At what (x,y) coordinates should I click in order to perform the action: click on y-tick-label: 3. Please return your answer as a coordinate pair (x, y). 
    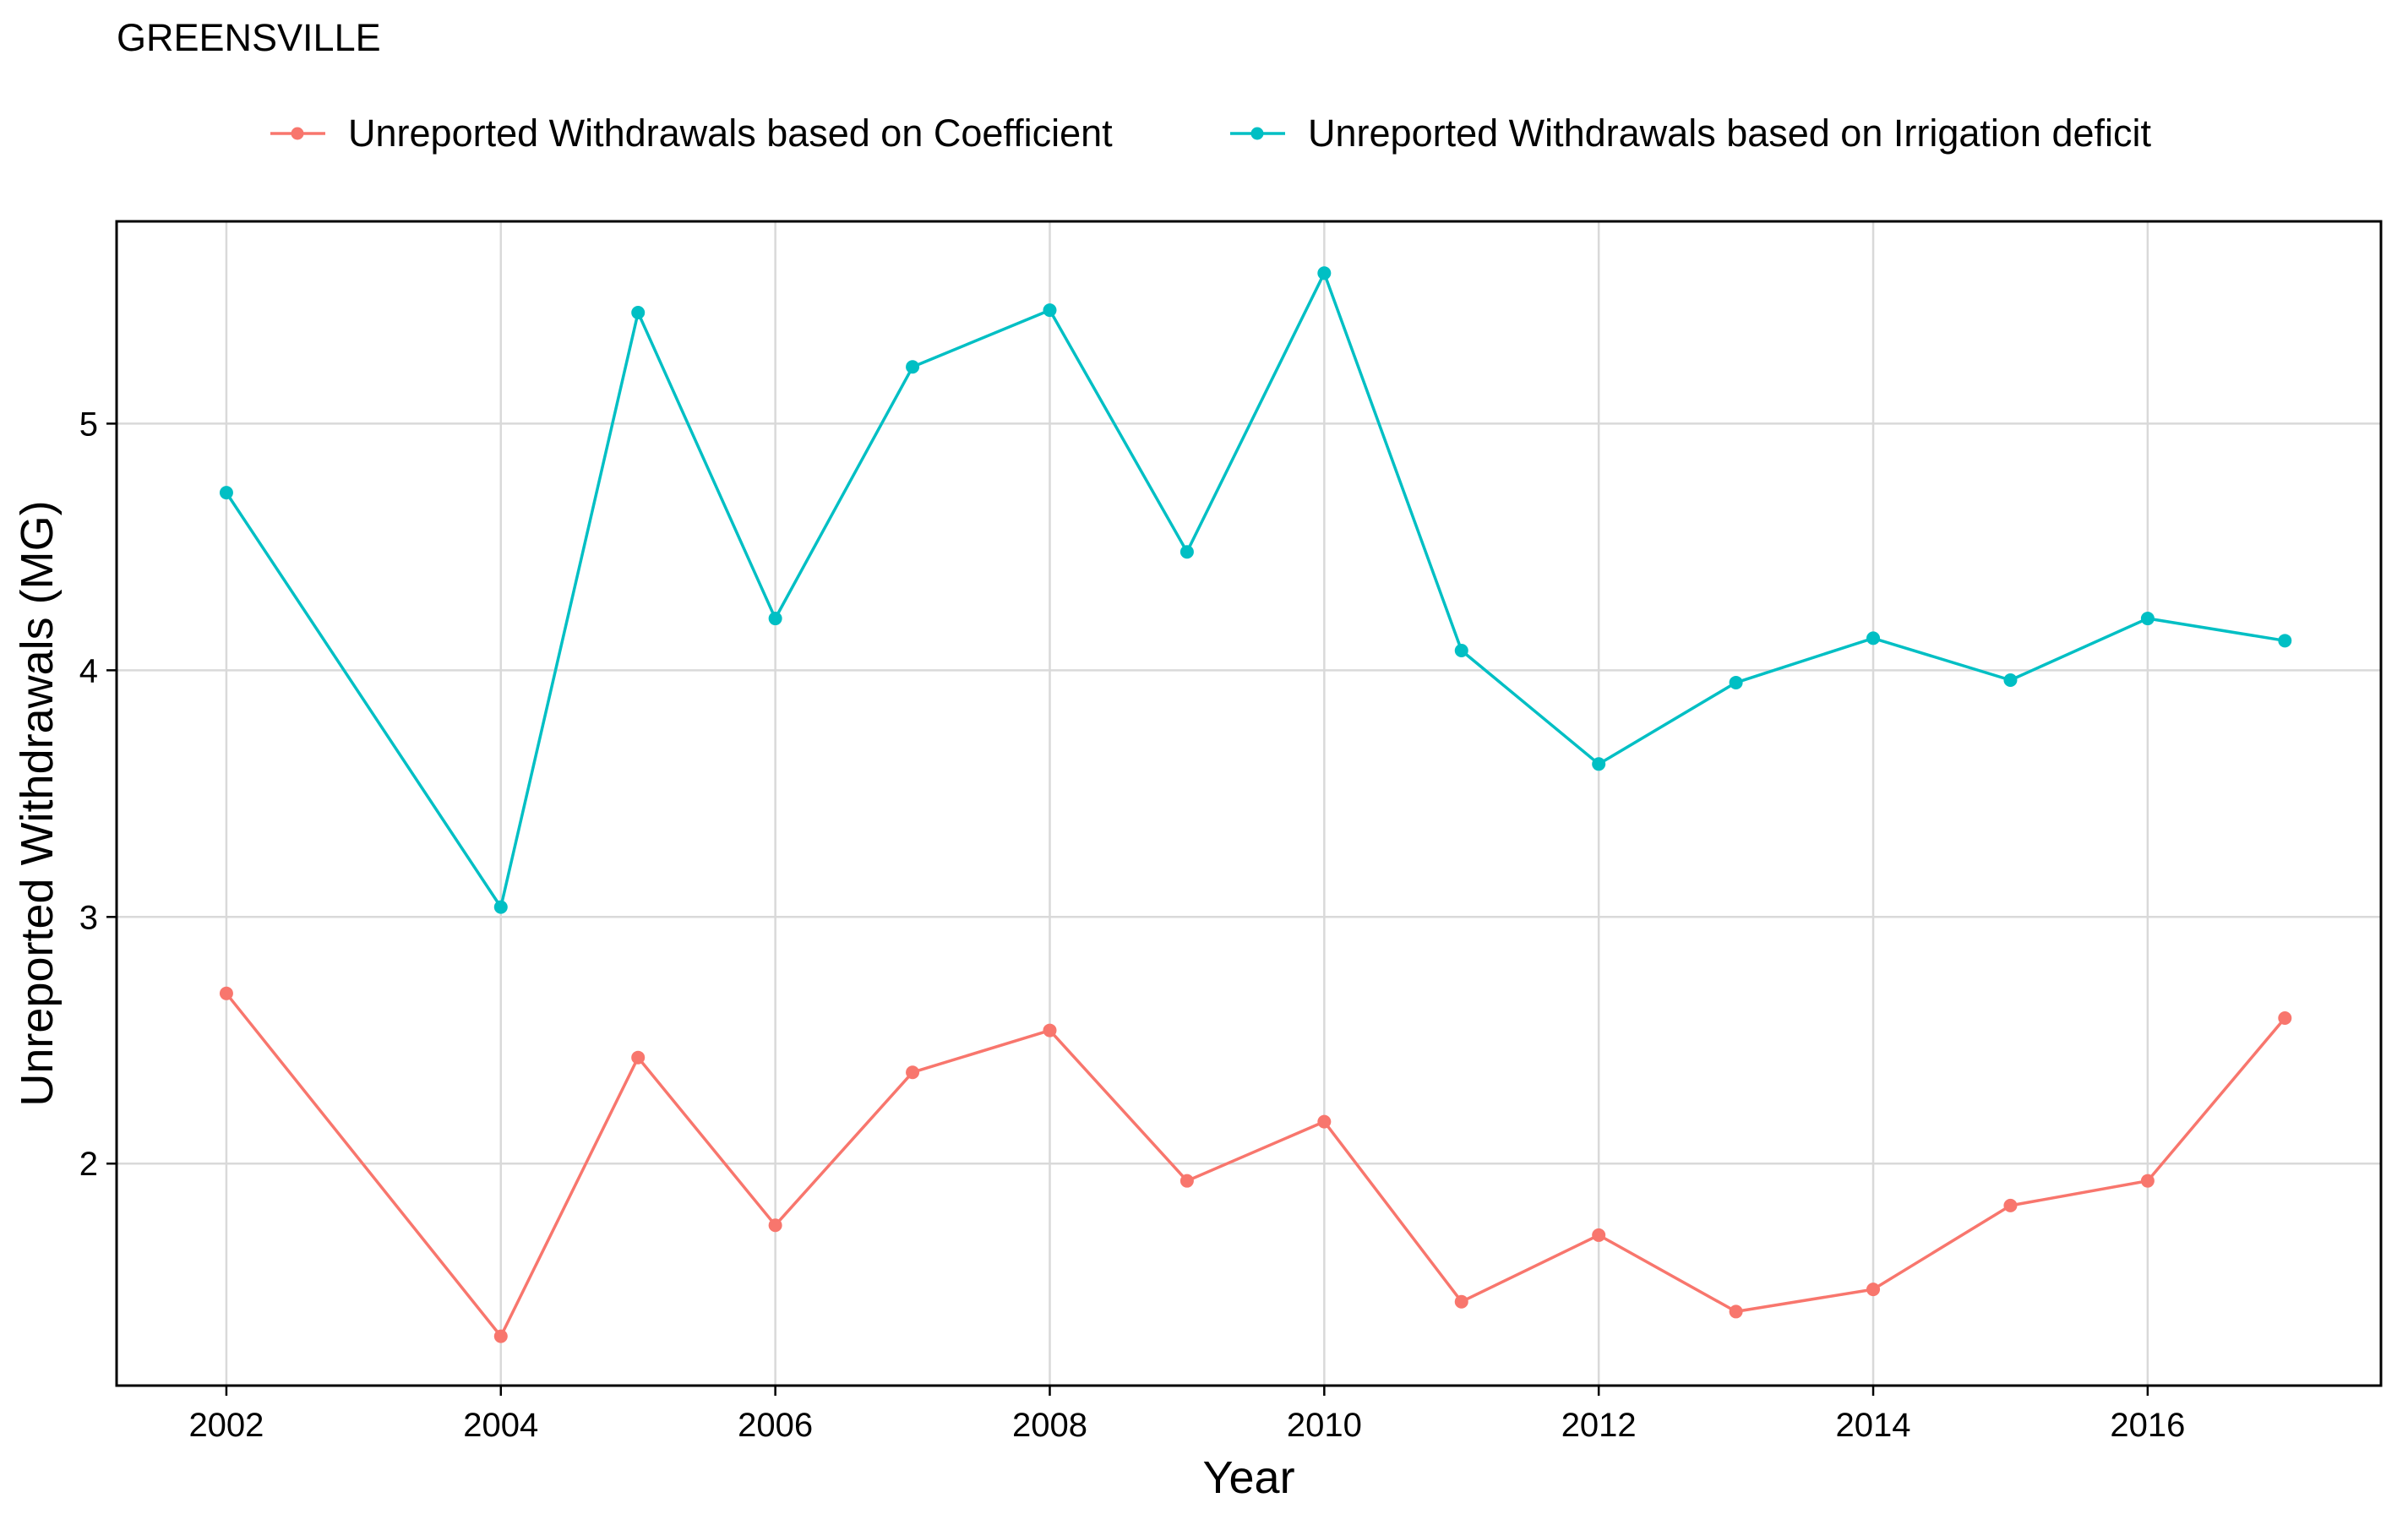
    Looking at the image, I should click on (88, 918).